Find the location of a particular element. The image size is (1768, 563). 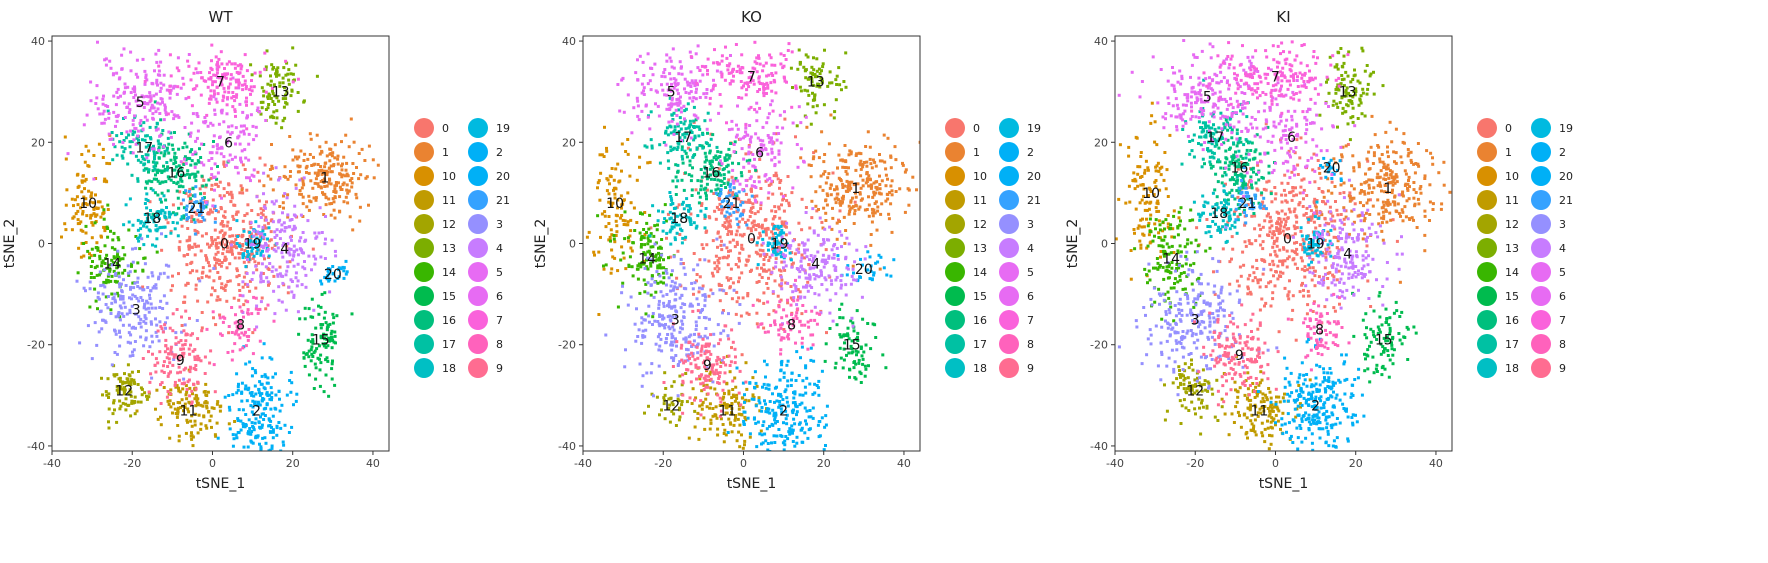

legend-key is located at coordinates (478, 128).